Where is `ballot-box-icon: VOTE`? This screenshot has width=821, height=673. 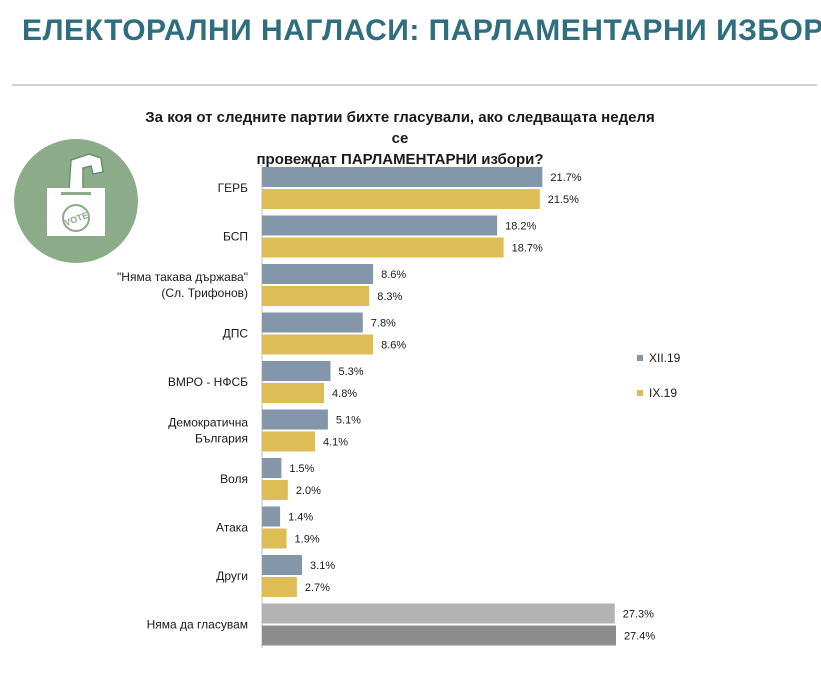 ballot-box-icon: VOTE is located at coordinates (76, 201).